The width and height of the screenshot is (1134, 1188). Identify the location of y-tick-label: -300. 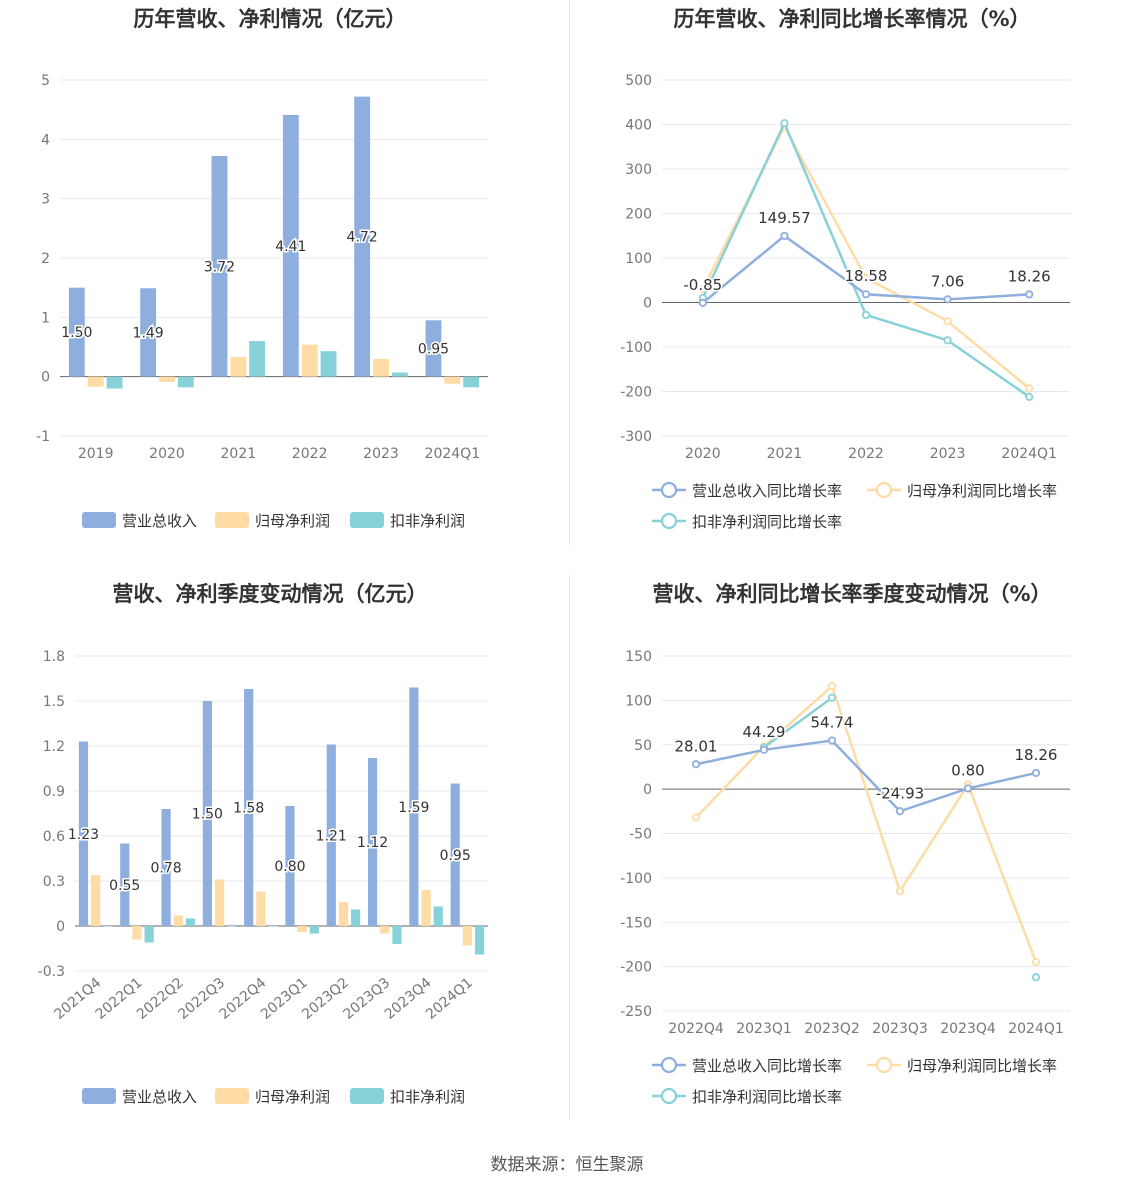
(636, 437).